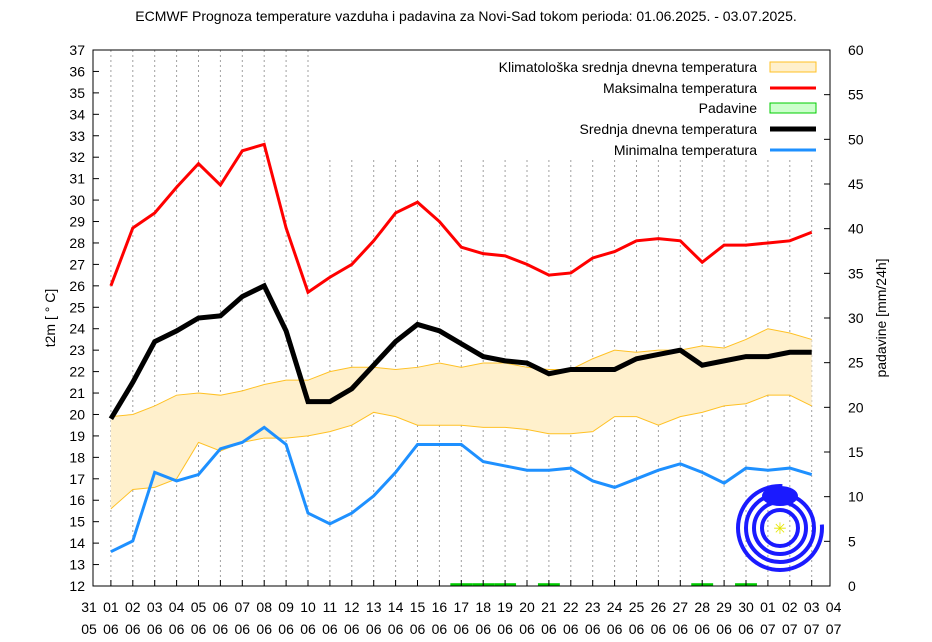  What do you see at coordinates (77, 500) in the screenshot?
I see `y-tick-label: 16` at bounding box center [77, 500].